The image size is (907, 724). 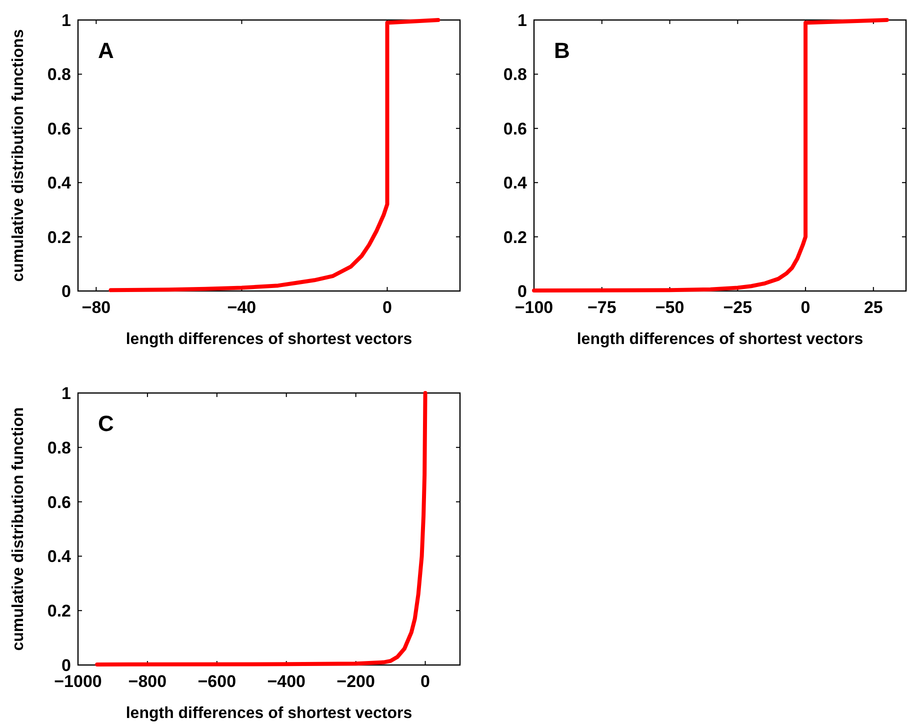 I want to click on x-tick-label: −75, so click(x=601, y=307).